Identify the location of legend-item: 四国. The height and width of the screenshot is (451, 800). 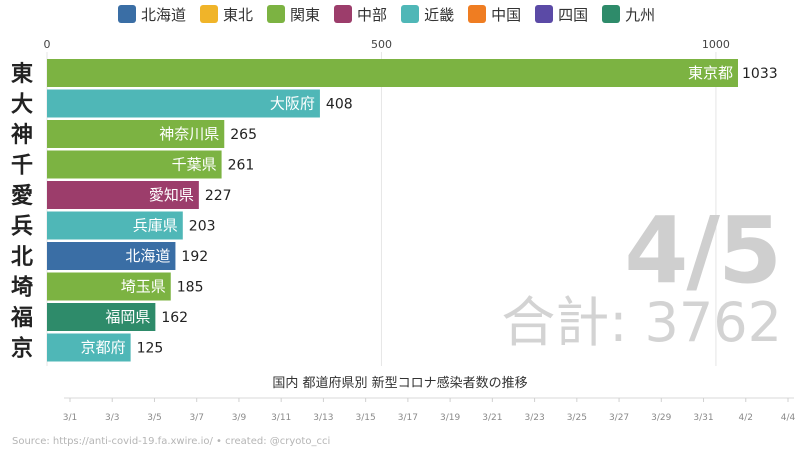
(561, 14).